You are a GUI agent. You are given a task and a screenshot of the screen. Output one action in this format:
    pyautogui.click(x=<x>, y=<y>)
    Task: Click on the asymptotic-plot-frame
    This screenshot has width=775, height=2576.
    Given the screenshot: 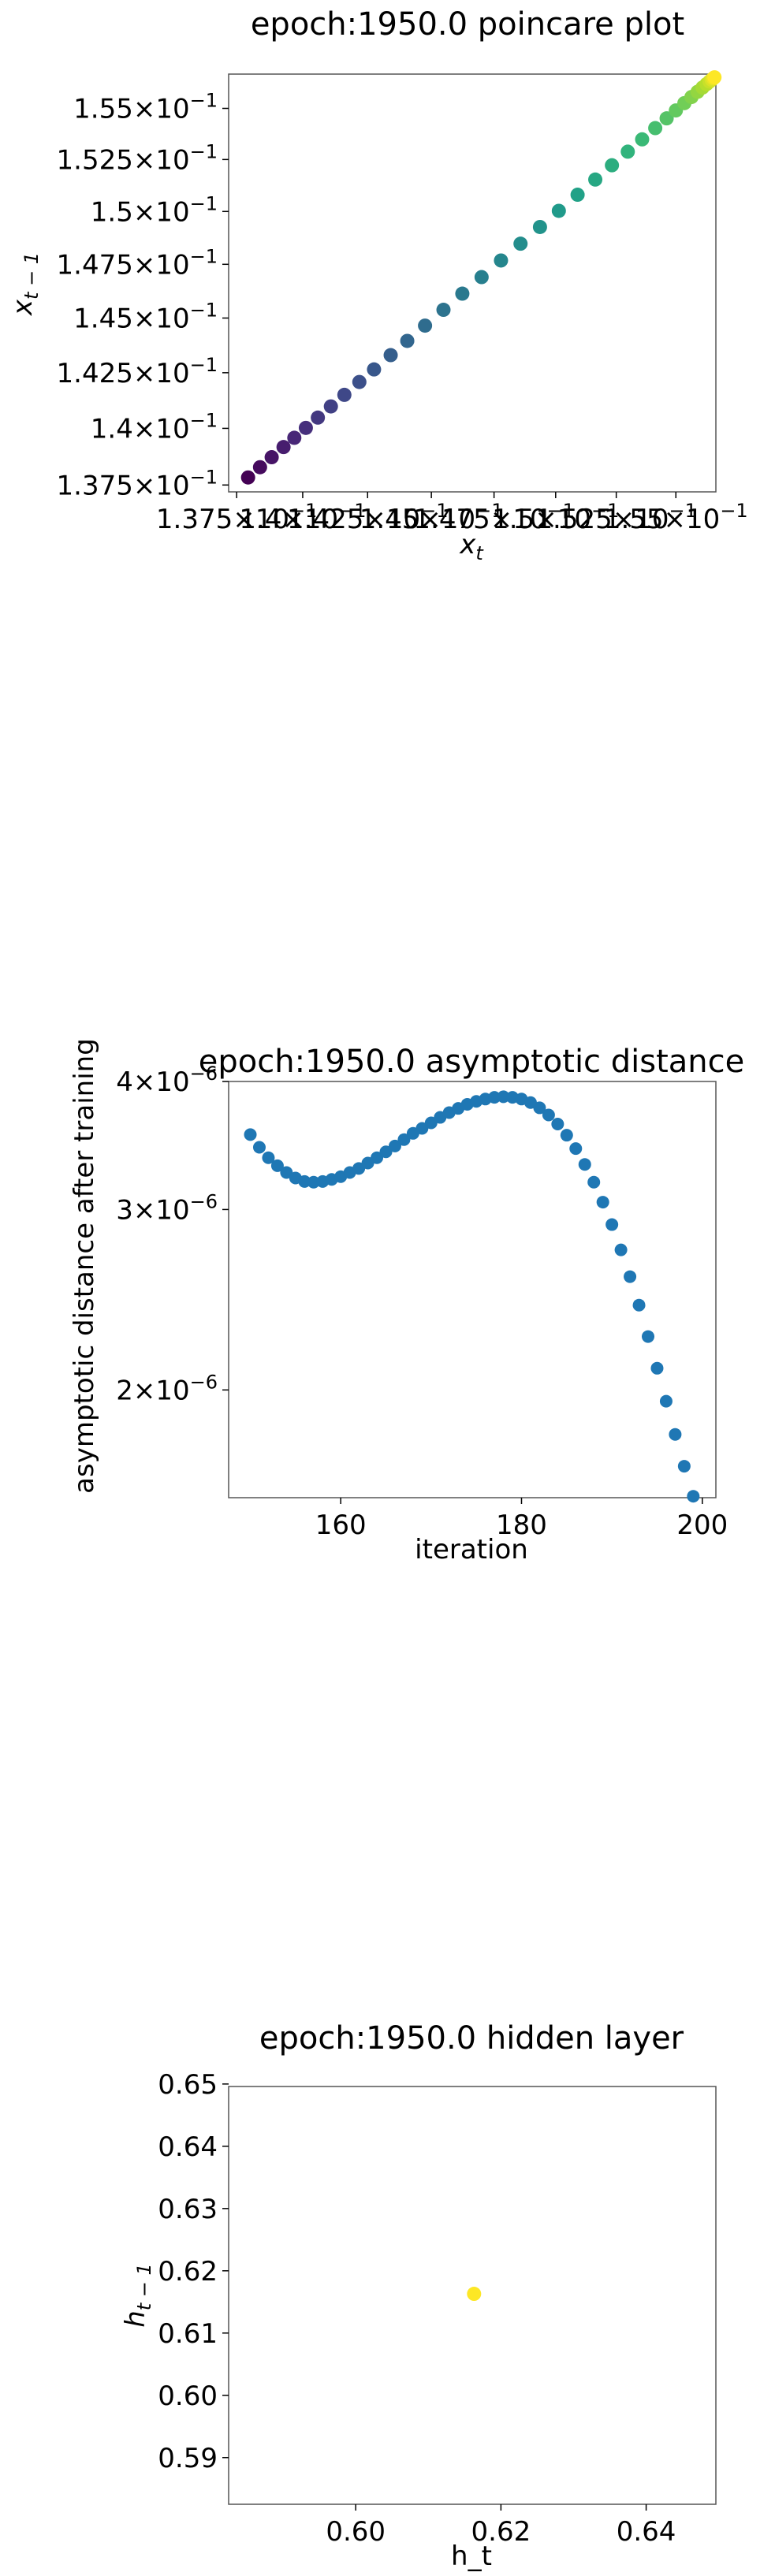 What is the action you would take?
    pyautogui.click(x=472, y=1289)
    